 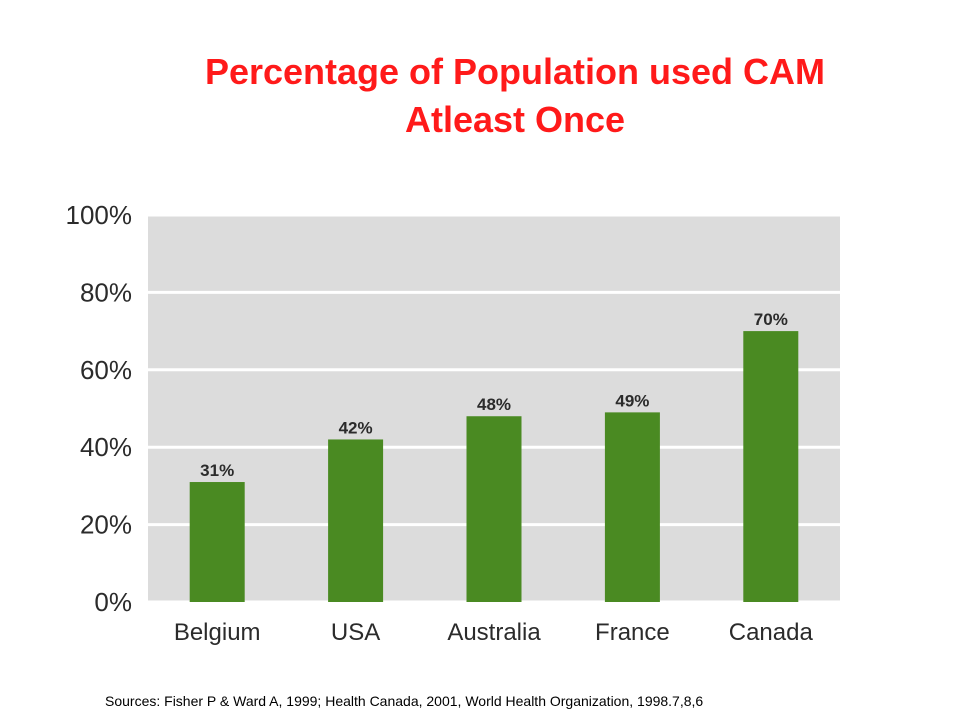 What do you see at coordinates (355, 632) in the screenshot?
I see `x-tick-label: USA` at bounding box center [355, 632].